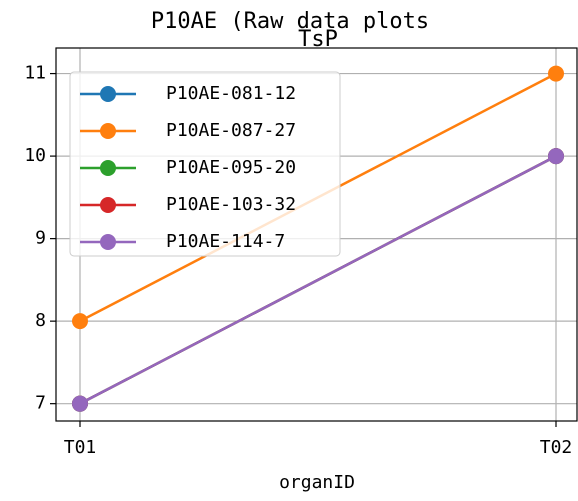 The width and height of the screenshot is (578, 501). What do you see at coordinates (35, 73) in the screenshot?
I see `y-tick-label: 11` at bounding box center [35, 73].